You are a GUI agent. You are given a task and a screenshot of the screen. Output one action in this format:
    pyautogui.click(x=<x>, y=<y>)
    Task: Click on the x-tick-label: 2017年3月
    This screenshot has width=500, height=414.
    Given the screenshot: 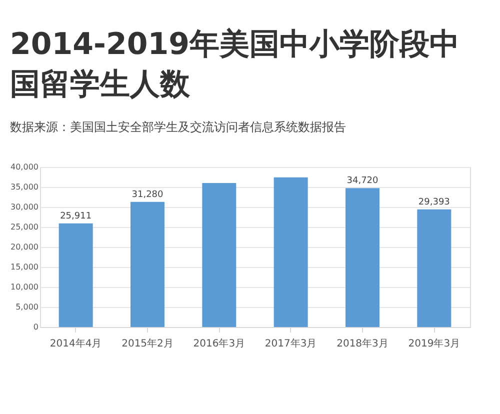 What is the action you would take?
    pyautogui.click(x=290, y=344)
    